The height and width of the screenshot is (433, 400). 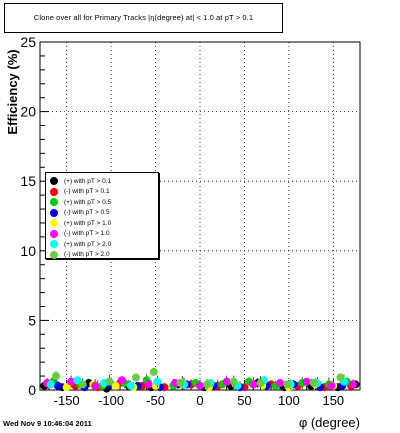 I want to click on legend-label: (+) with pT > 0.5, so click(x=88, y=202).